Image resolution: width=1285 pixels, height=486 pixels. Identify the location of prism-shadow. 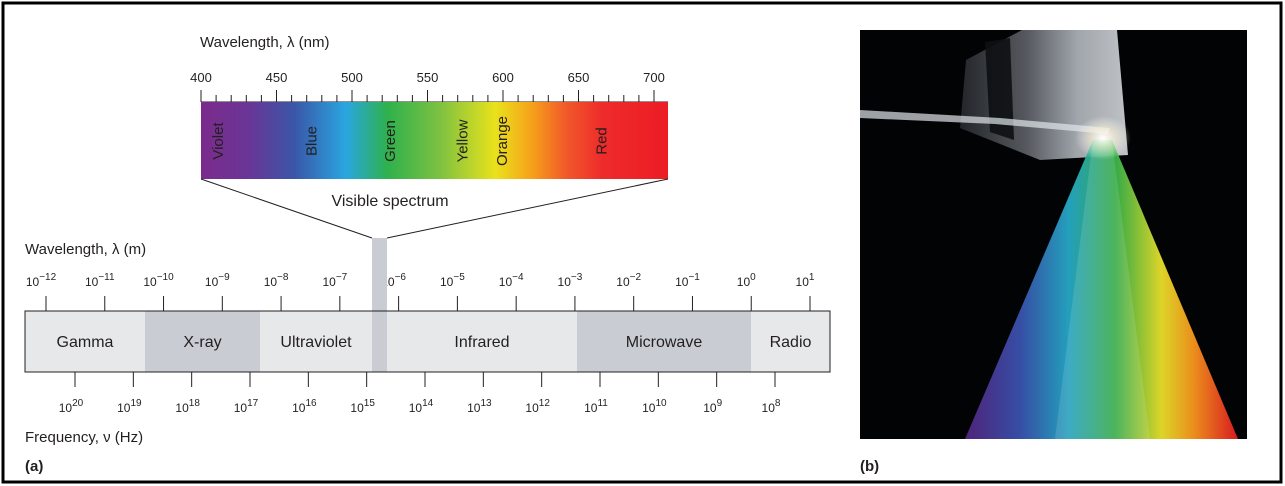
(999, 89).